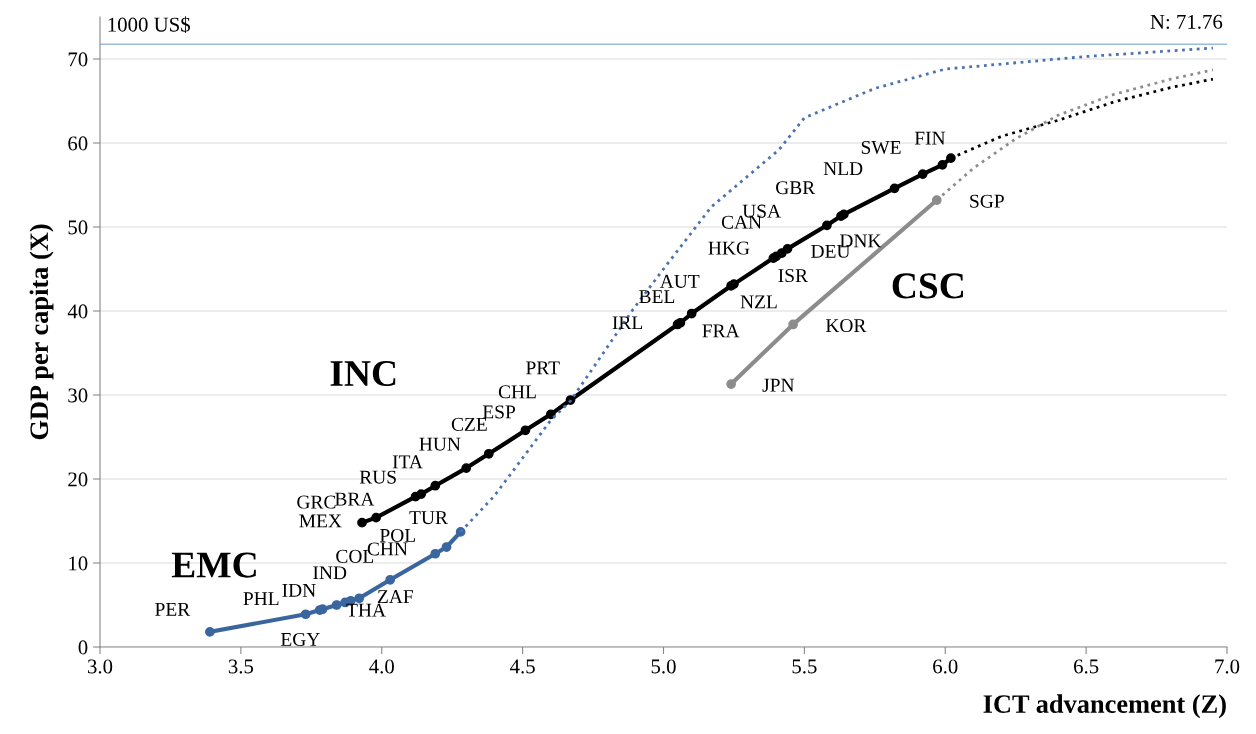  What do you see at coordinates (930, 138) in the screenshot?
I see `annotation: FIN` at bounding box center [930, 138].